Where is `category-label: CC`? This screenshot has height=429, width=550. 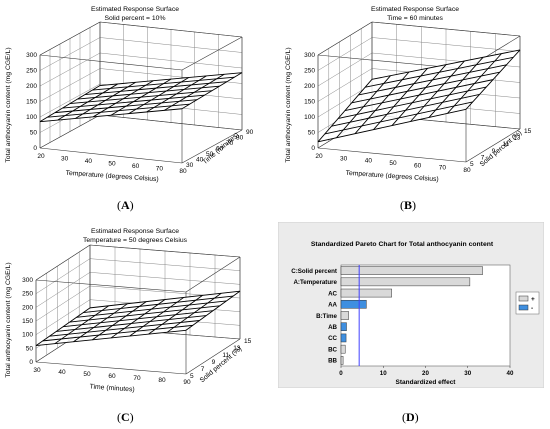 category-label: CC is located at coordinates (332, 338).